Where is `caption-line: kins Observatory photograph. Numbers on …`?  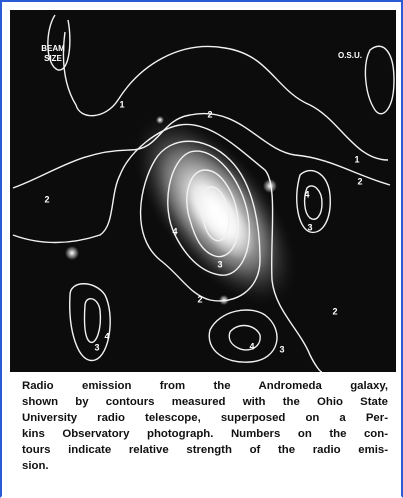 caption-line: kins Observatory photograph. Numbers on … is located at coordinates (205, 434).